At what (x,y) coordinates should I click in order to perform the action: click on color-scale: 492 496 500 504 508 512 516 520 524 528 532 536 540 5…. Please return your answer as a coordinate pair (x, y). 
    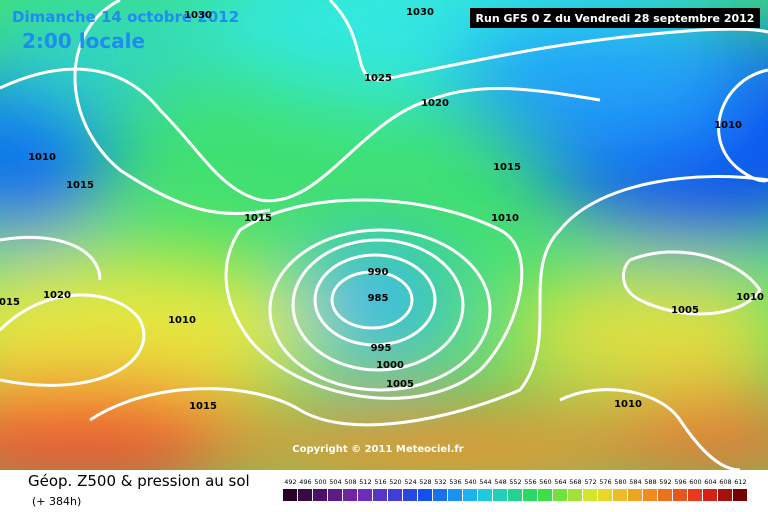
    Looking at the image, I should click on (515, 489).